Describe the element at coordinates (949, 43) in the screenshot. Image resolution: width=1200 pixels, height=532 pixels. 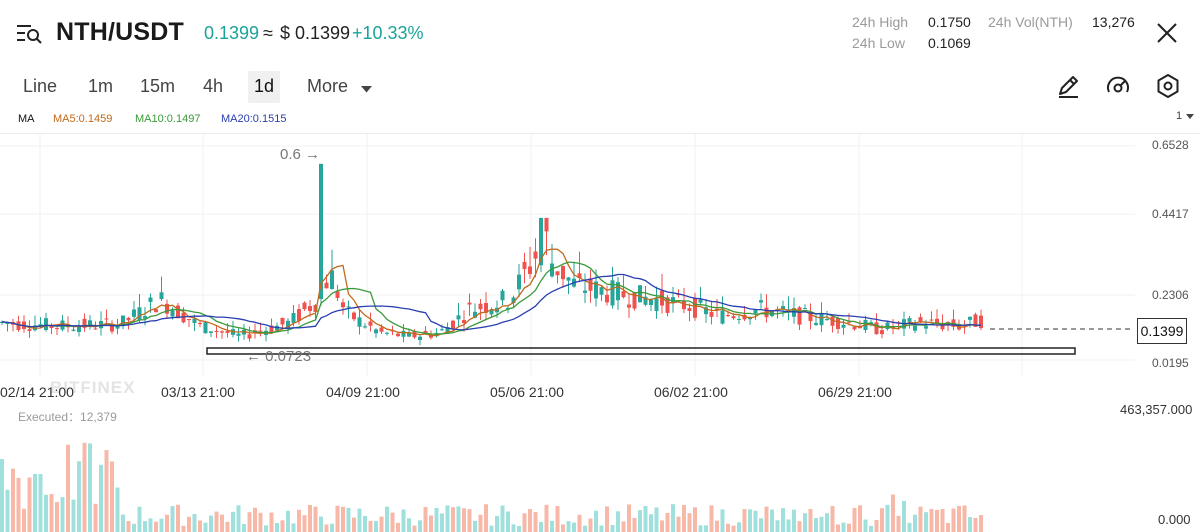
I see `24h-low-value: 0.1069` at that location.